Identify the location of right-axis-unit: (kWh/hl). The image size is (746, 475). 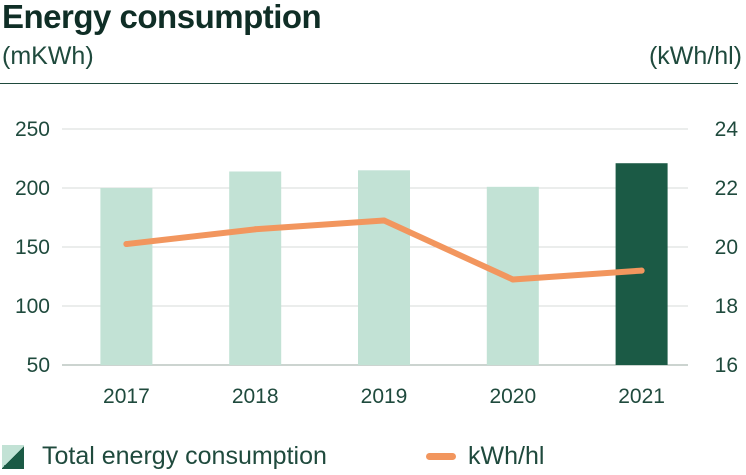
(695, 56).